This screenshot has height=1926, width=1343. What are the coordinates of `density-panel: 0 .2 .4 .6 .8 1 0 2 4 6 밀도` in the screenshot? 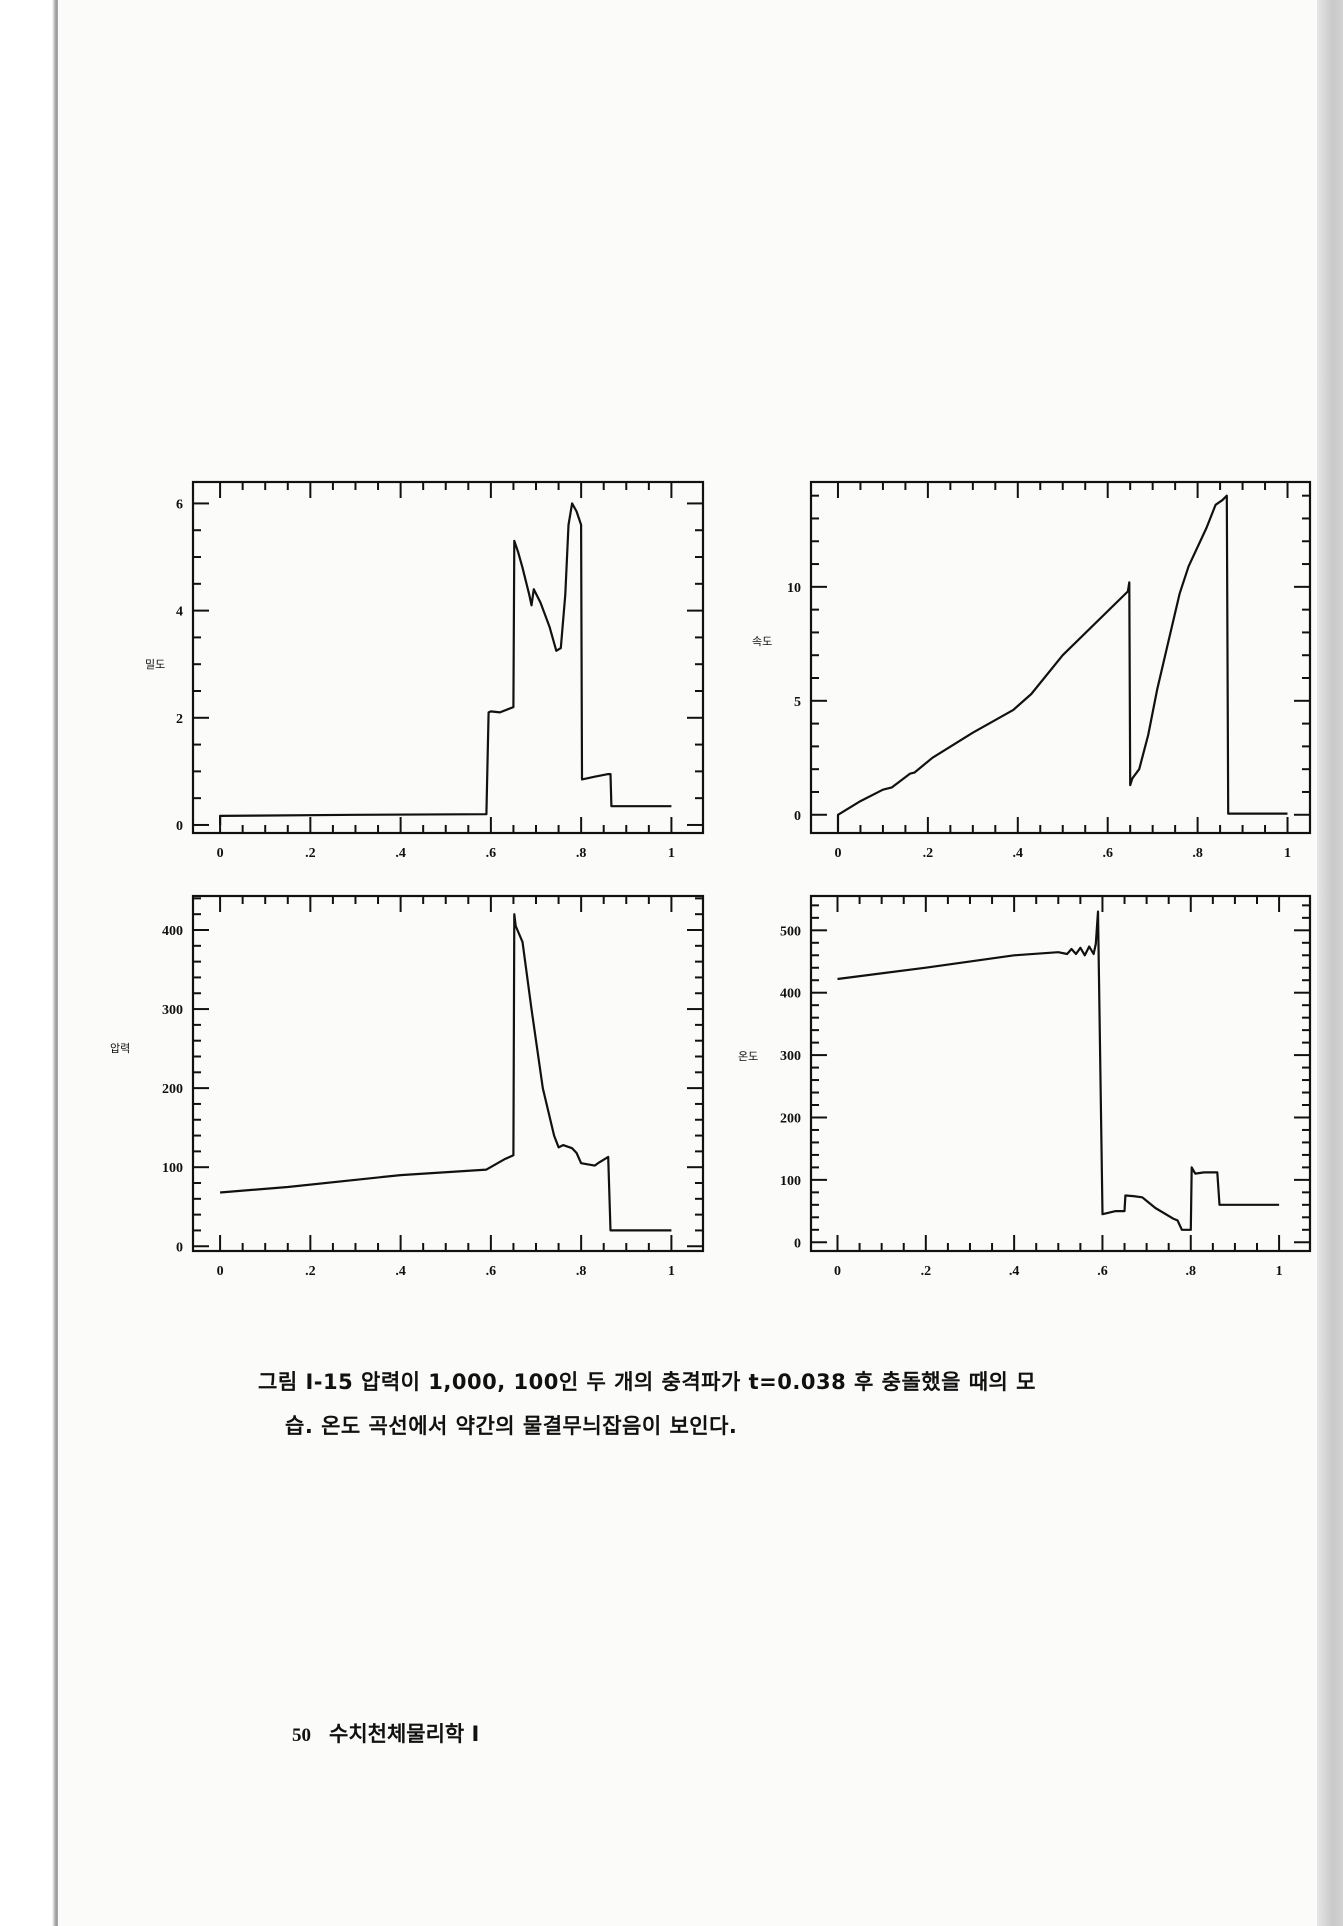 It's located at (425, 670).